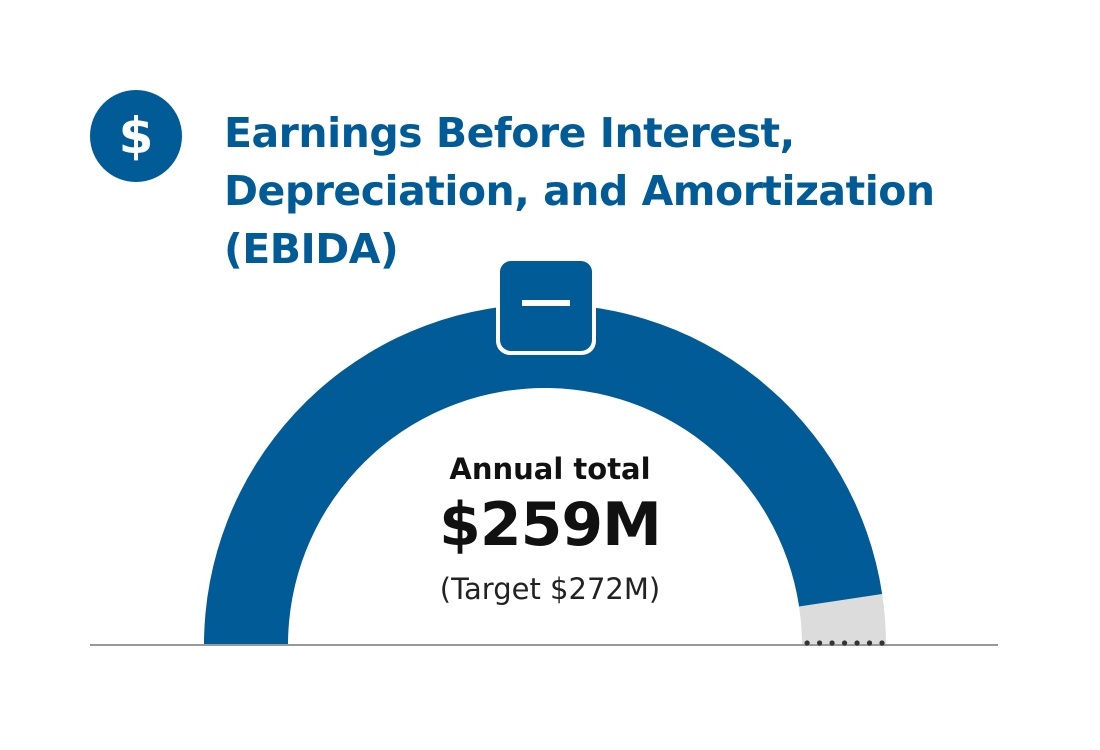 This screenshot has height=750, width=1100. I want to click on dollar-icon: $, so click(136, 136).